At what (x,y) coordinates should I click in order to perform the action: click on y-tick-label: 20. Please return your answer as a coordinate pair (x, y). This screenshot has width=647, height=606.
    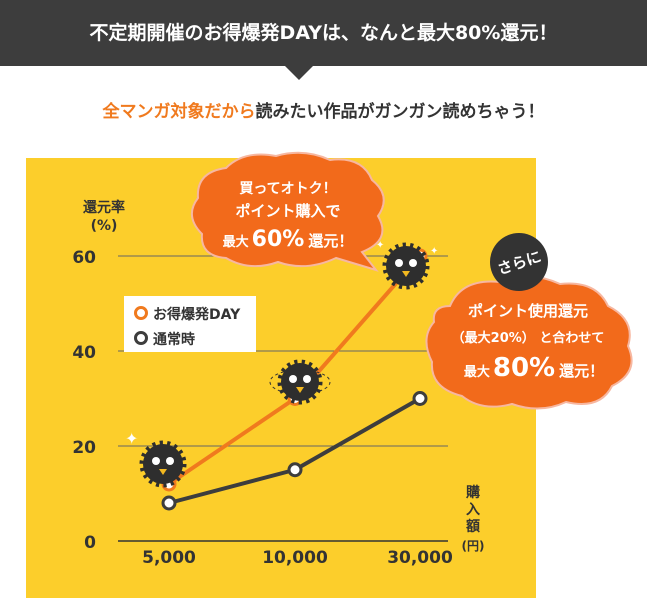
    Looking at the image, I should click on (84, 448).